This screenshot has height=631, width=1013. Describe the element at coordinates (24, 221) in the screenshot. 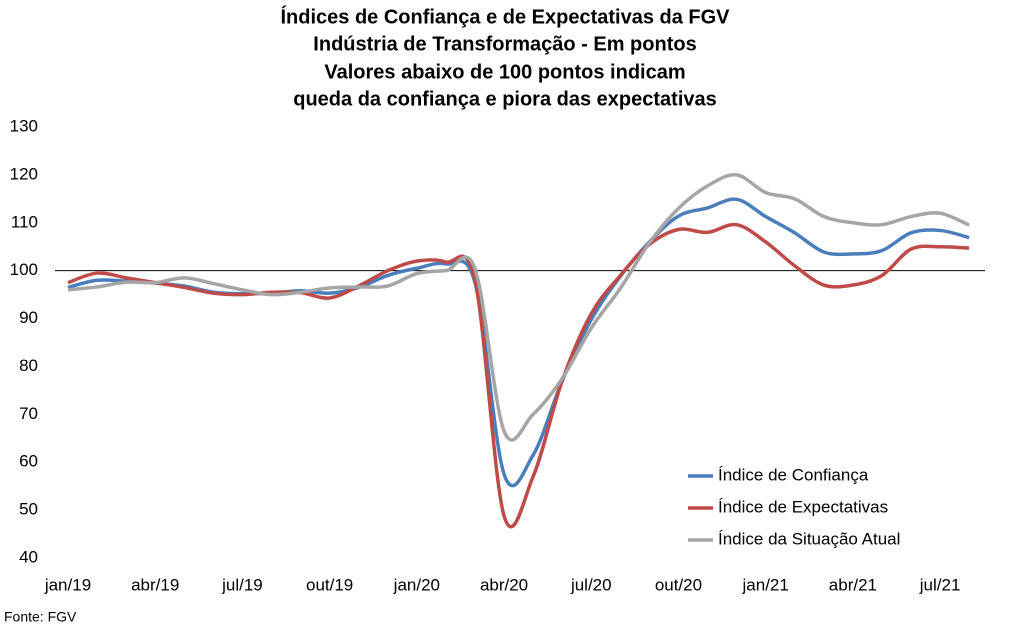

I see `y-tick-label: 110` at that location.